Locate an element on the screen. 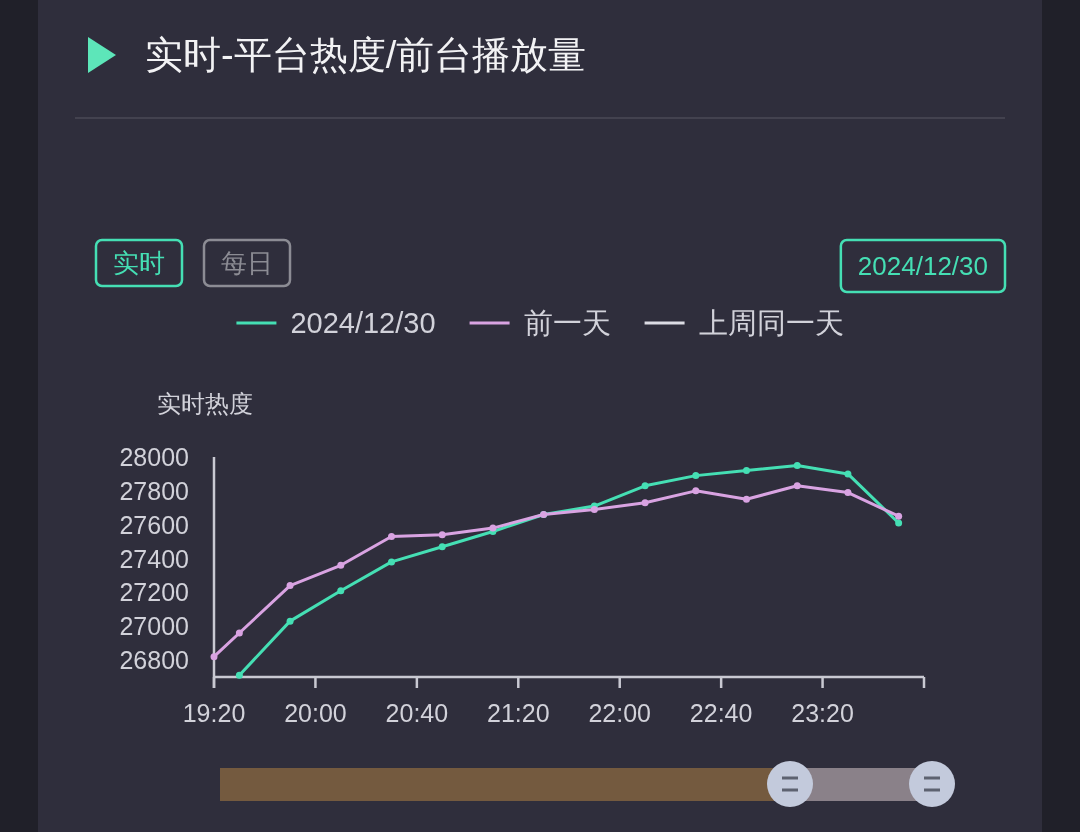 Image resolution: width=1080 pixels, height=832 pixels. x-tick-label: 20:00 is located at coordinates (315, 713).